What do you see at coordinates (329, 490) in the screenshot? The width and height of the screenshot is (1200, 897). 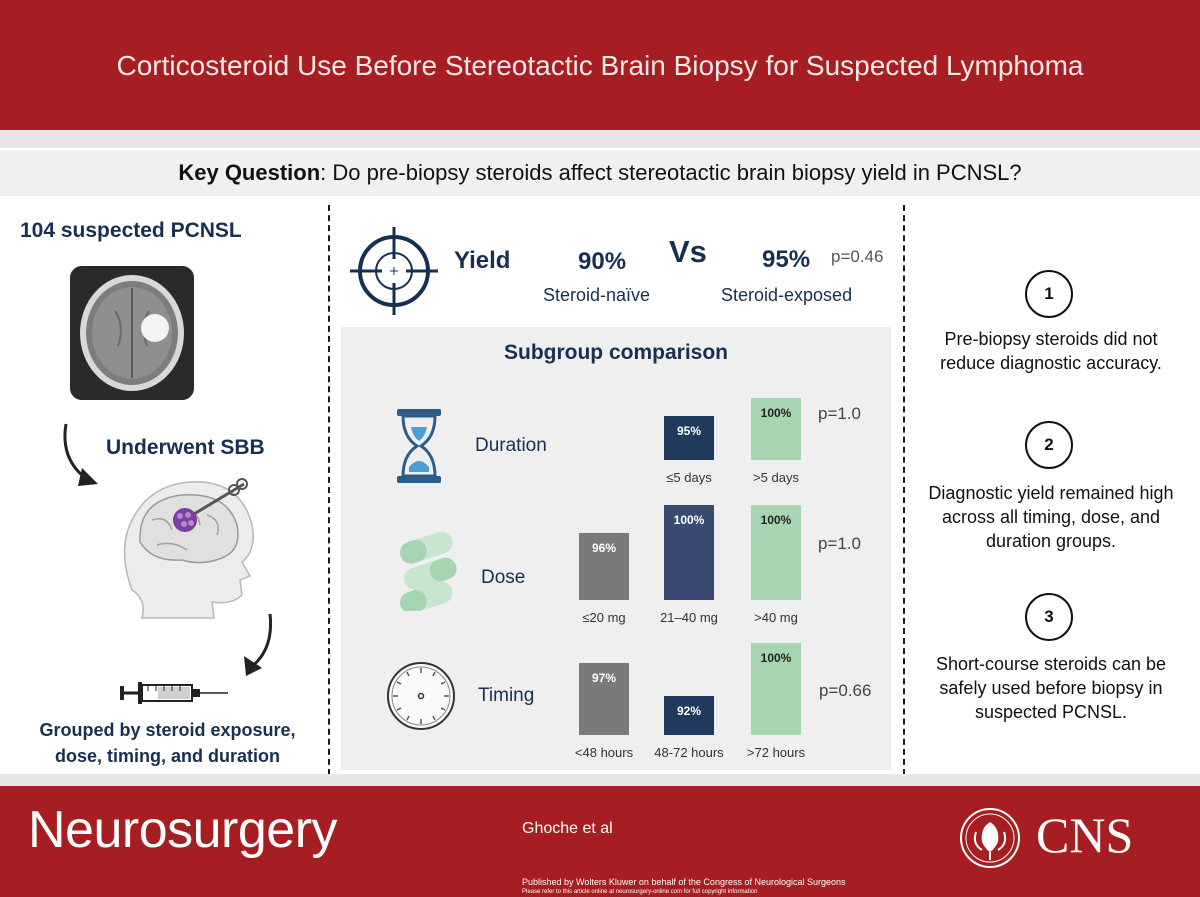 I see `divider-left` at bounding box center [329, 490].